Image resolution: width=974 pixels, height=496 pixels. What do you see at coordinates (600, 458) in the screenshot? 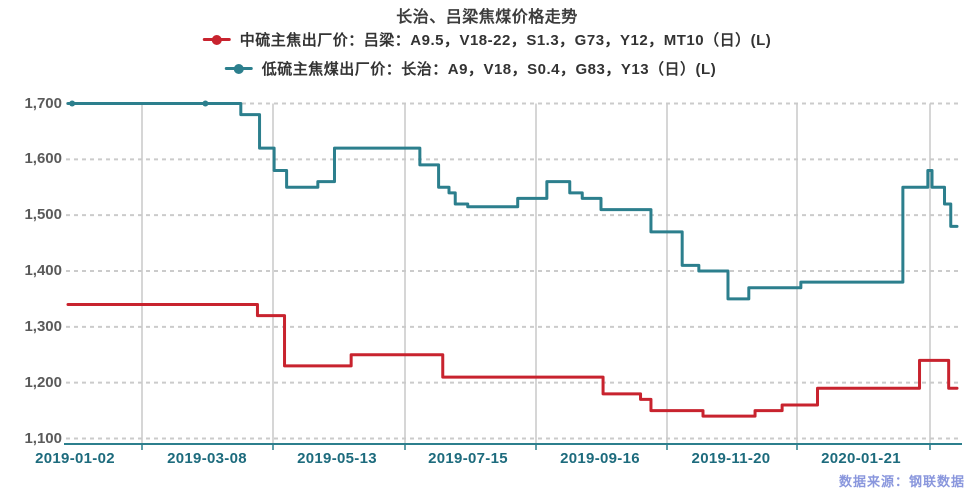
I see `x-tick-label-2019-09-16: 2019-09-16` at bounding box center [600, 458].